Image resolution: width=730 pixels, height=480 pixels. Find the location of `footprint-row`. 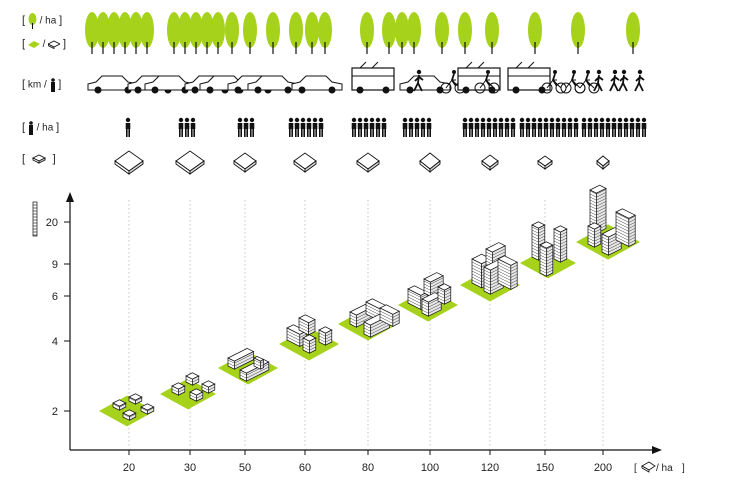

footprint-row is located at coordinates (362, 162).